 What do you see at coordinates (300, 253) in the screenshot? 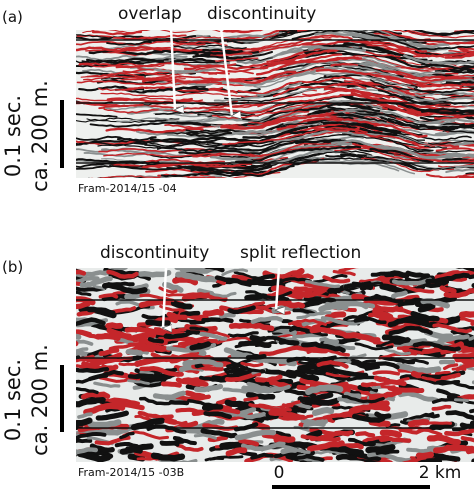
I see `annotation: split reflection` at bounding box center [300, 253].